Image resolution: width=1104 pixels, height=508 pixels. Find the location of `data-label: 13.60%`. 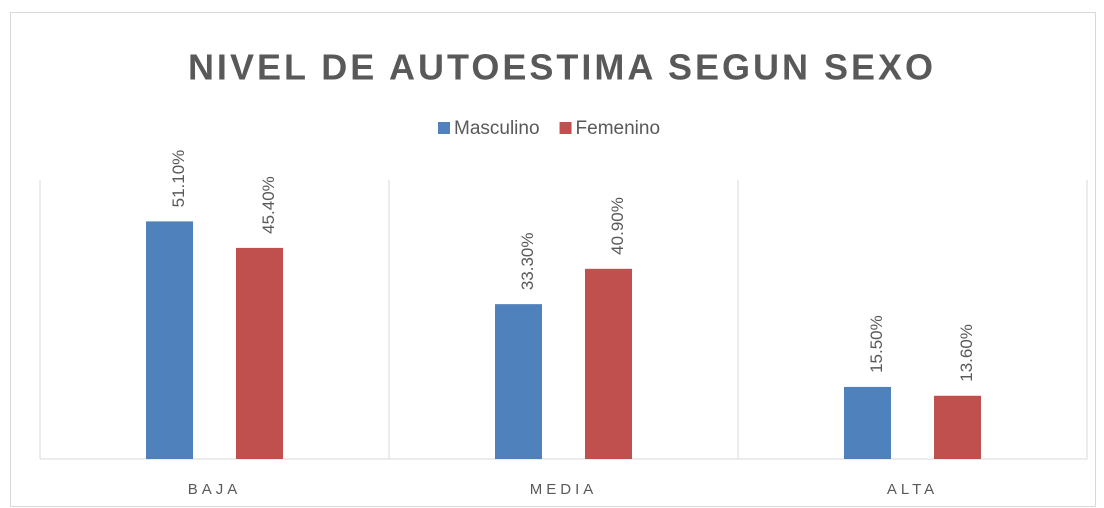

data-label: 13.60% is located at coordinates (966, 353).